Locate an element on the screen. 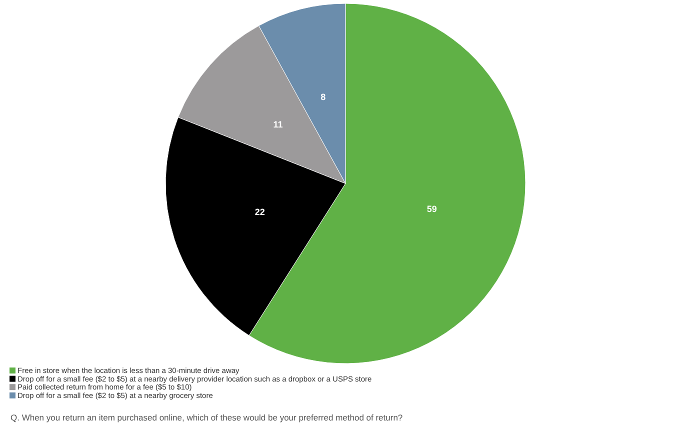 The height and width of the screenshot is (434, 684). data-label: 59 is located at coordinates (431, 209).